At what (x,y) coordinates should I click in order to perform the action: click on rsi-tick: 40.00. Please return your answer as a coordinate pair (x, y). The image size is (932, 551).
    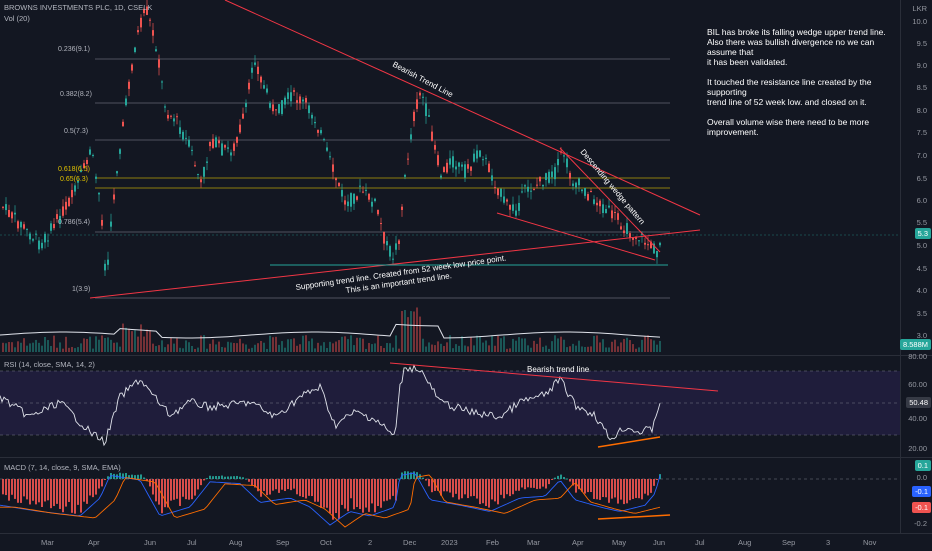
    Looking at the image, I should click on (917, 418).